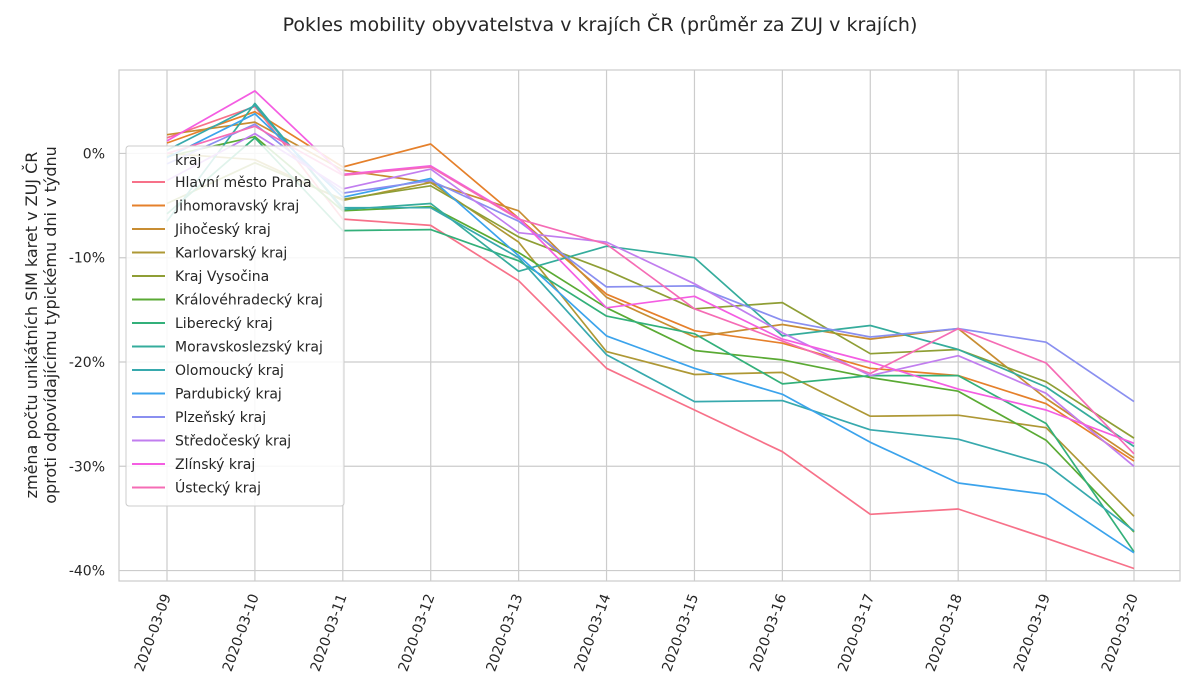 The width and height of the screenshot is (1200, 700). What do you see at coordinates (222, 277) in the screenshot?
I see `legend-label: Kraj Vysočina` at bounding box center [222, 277].